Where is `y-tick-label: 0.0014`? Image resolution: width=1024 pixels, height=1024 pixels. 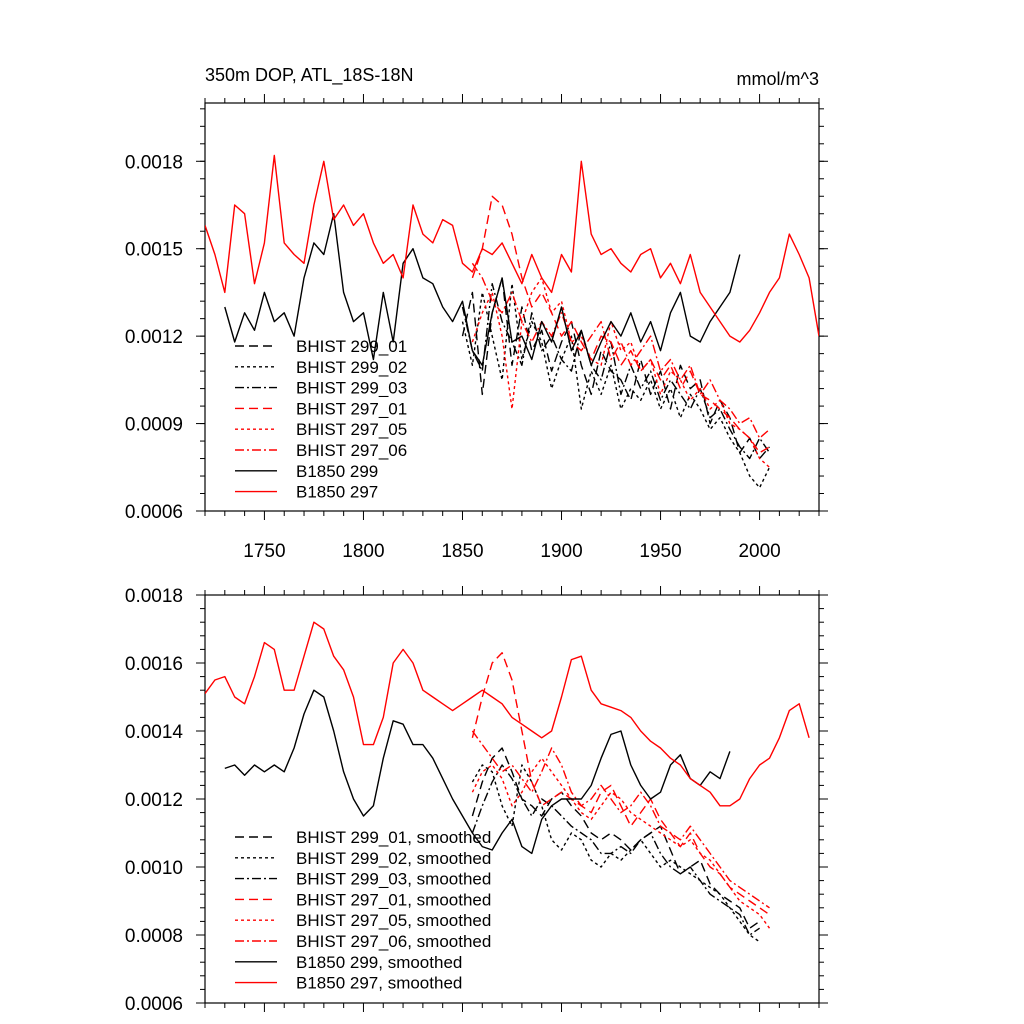 y-tick-label: 0.0014 is located at coordinates (154, 732).